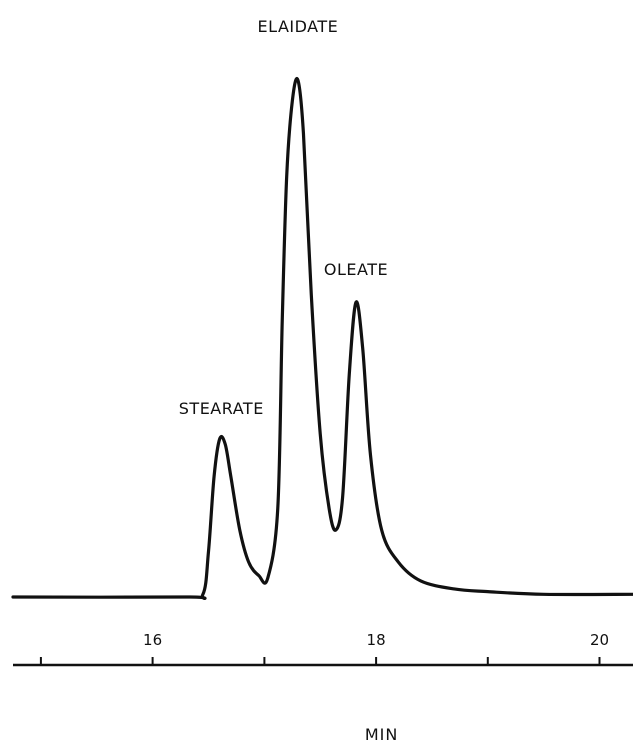 Image resolution: width=633 pixels, height=745 pixels. Describe the element at coordinates (298, 26) in the screenshot. I see `peak-label-elaidate: ELAIDATE` at that location.